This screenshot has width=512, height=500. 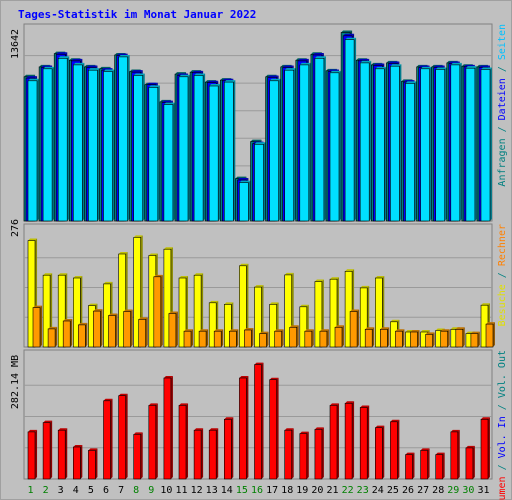 What do you see at coordinates (212, 490) in the screenshot?
I see `x-tick-label-day-13: 13` at bounding box center [212, 490].